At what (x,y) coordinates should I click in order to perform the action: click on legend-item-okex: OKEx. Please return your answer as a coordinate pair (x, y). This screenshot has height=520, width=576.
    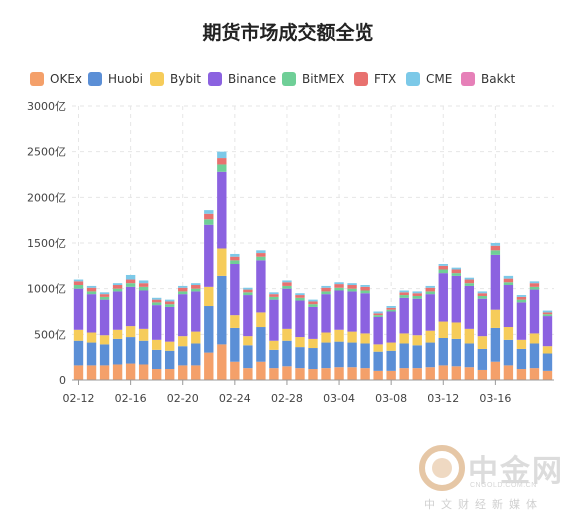
    Looking at the image, I should click on (56, 79).